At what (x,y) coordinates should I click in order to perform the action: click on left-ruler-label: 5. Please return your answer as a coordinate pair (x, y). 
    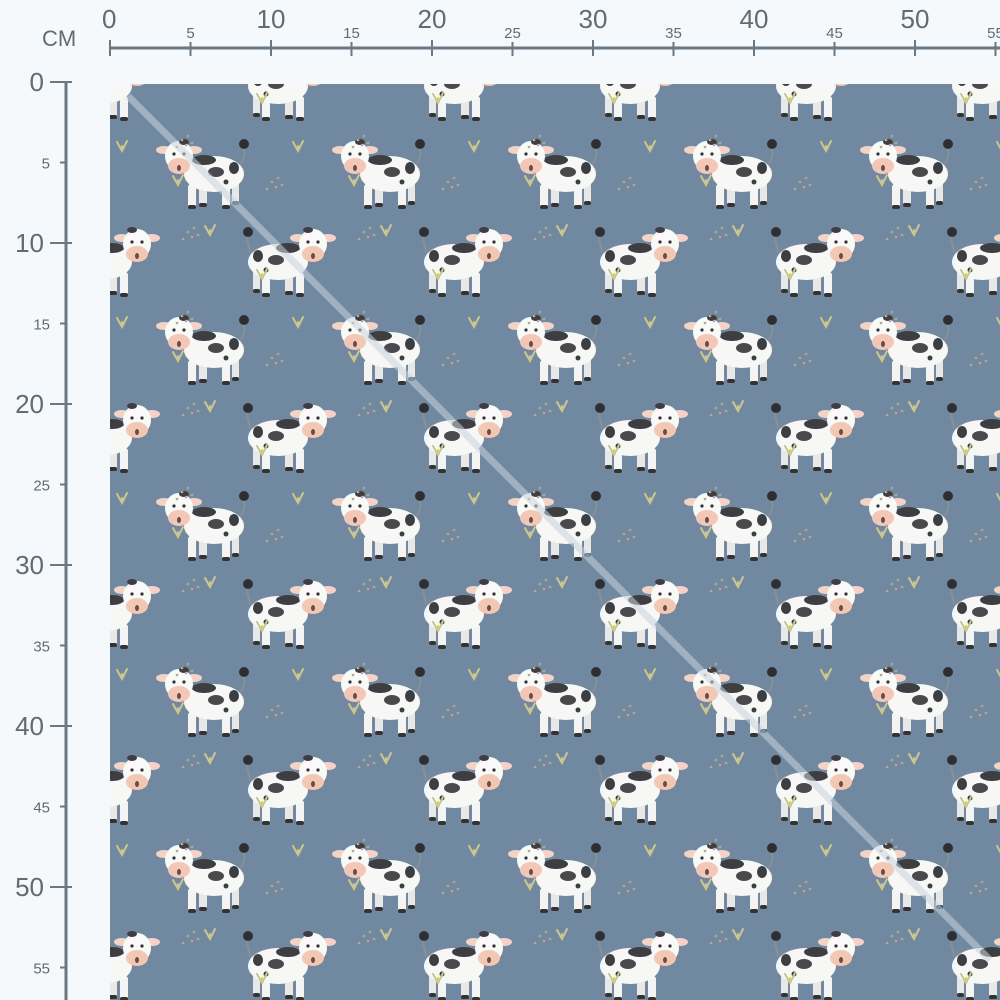
    Looking at the image, I should click on (46, 164).